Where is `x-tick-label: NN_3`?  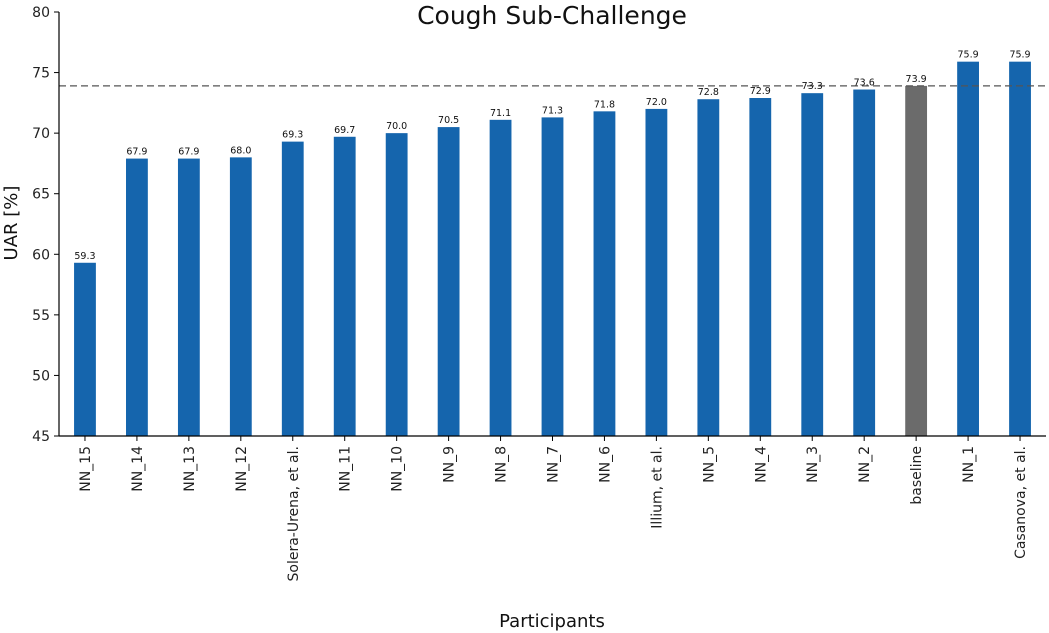 x-tick-label: NN_3 is located at coordinates (813, 464).